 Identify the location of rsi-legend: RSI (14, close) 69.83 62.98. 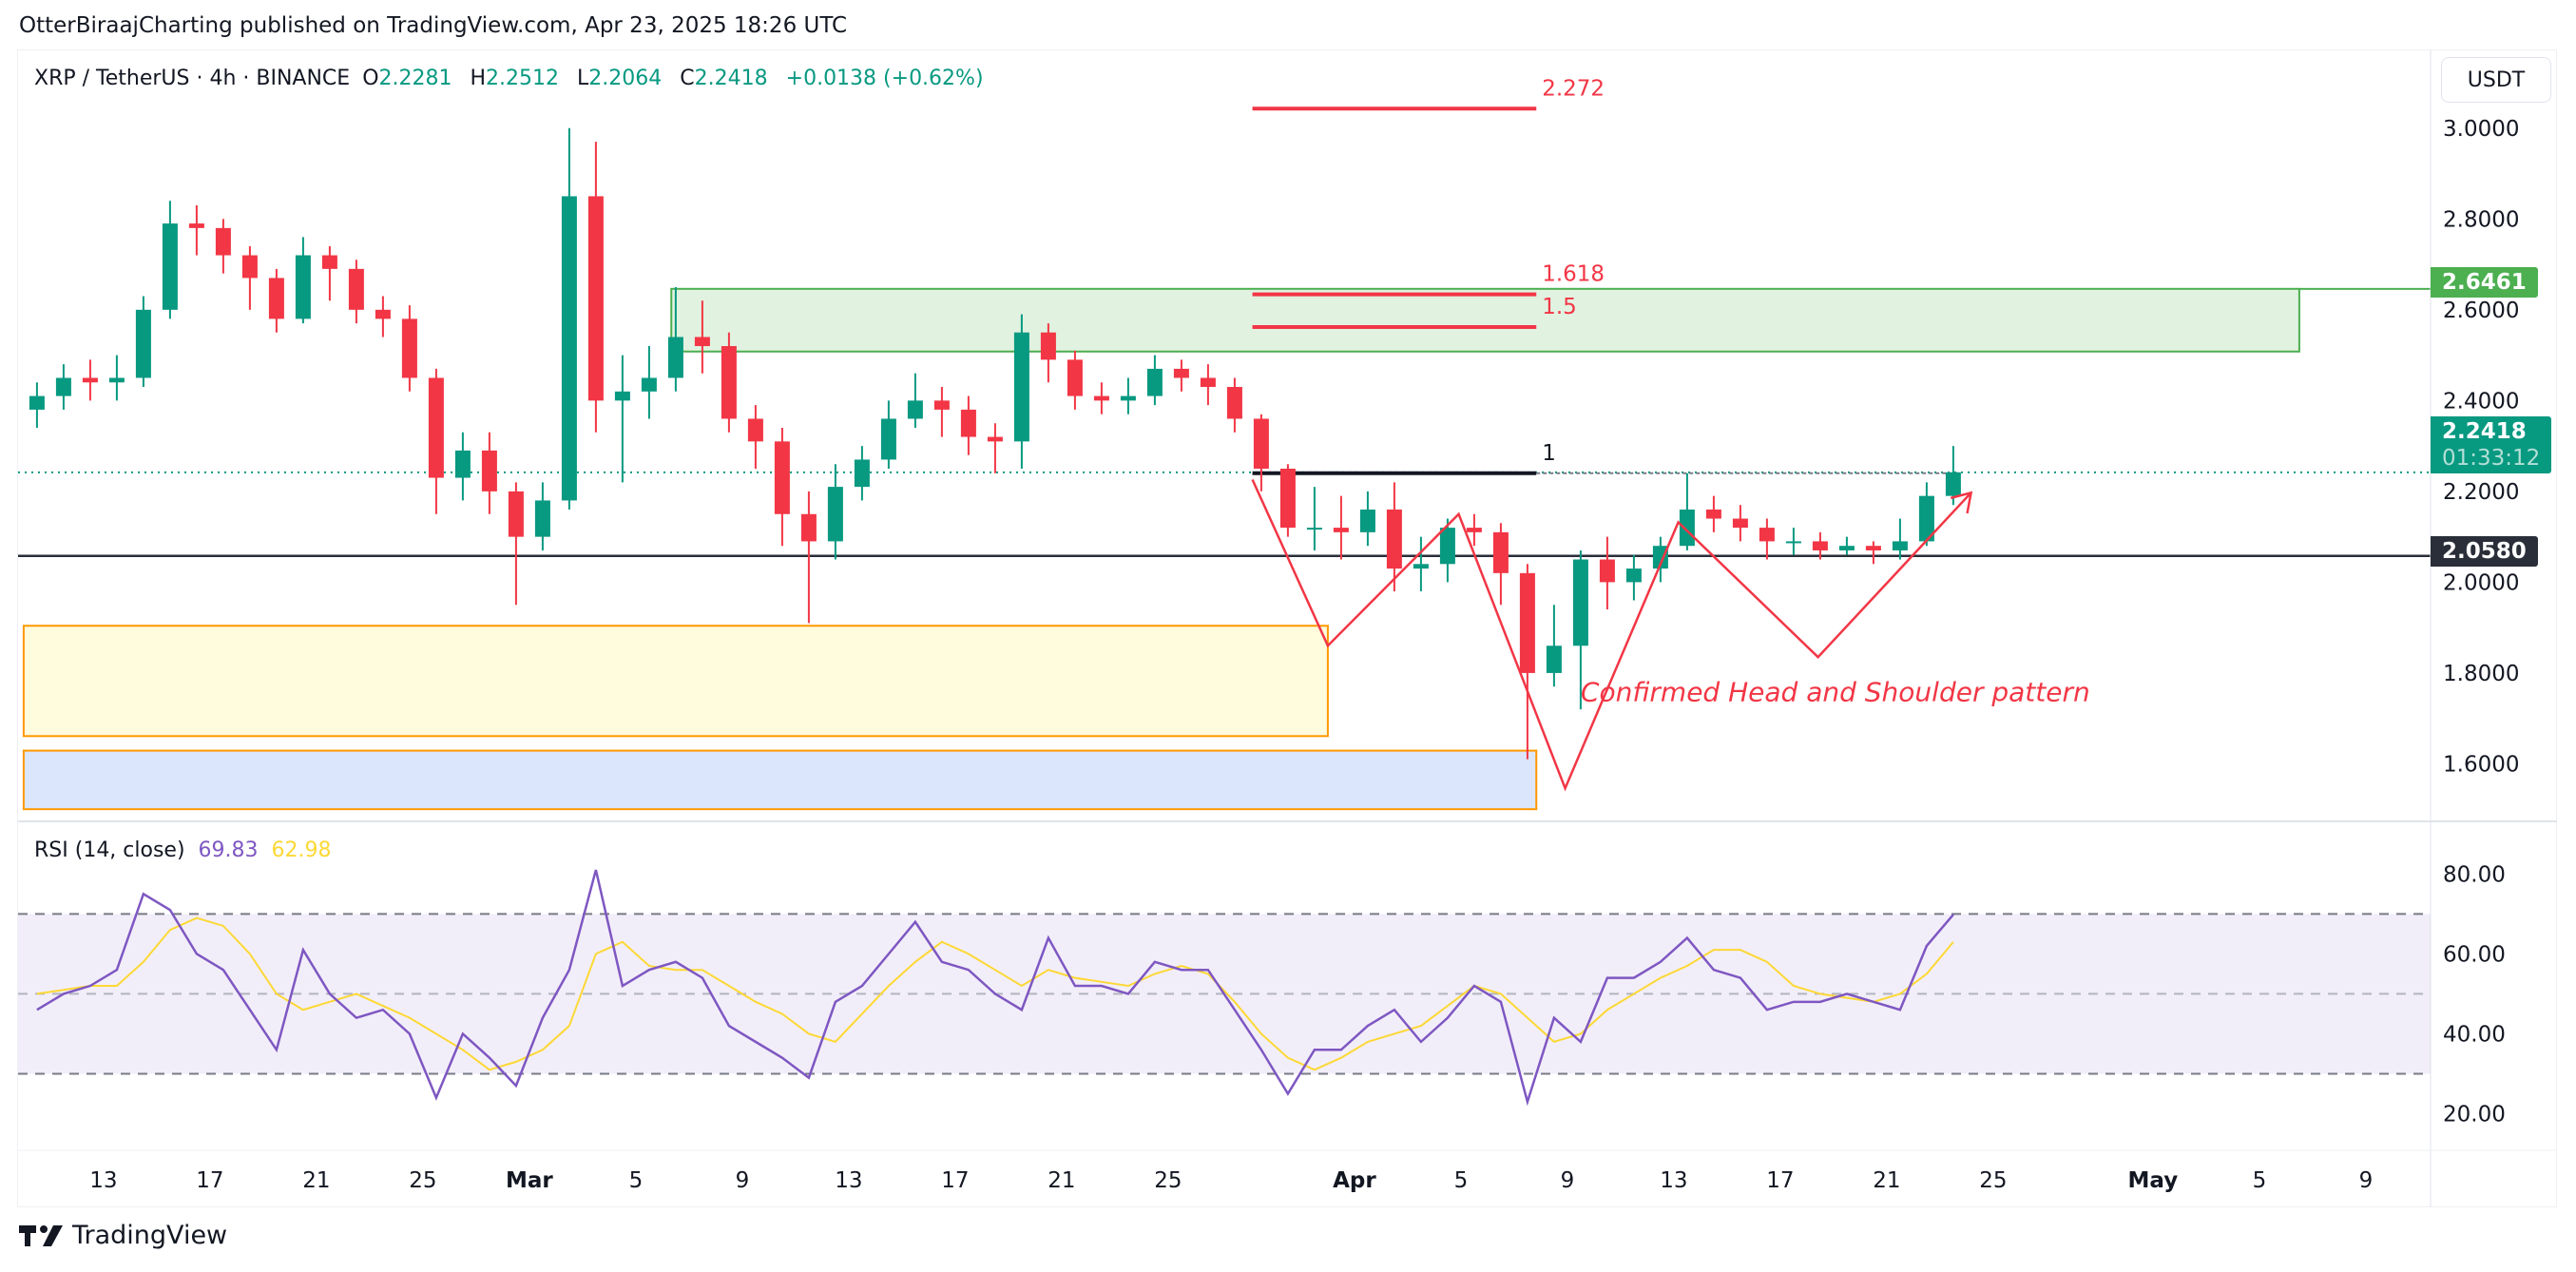
(183, 850).